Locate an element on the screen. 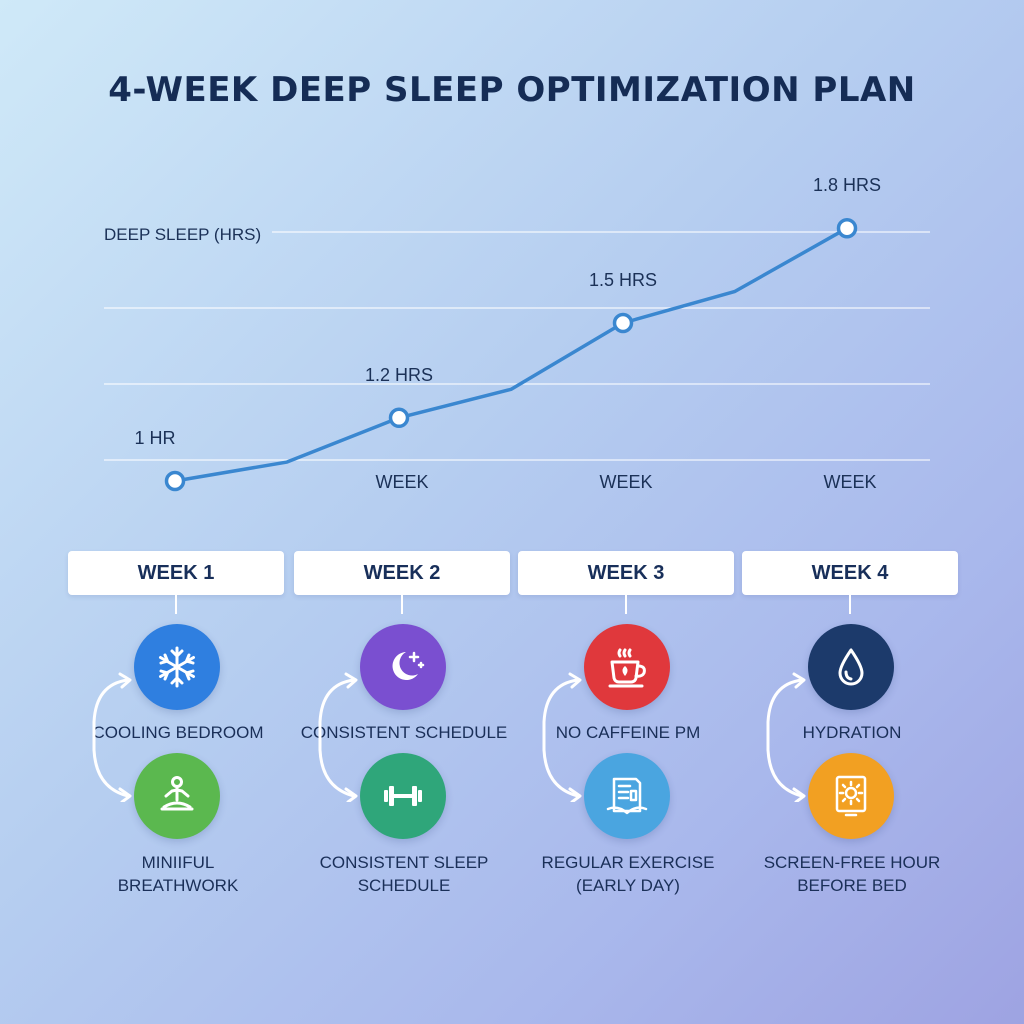  week-card-4: WEEK 4 is located at coordinates (850, 573).